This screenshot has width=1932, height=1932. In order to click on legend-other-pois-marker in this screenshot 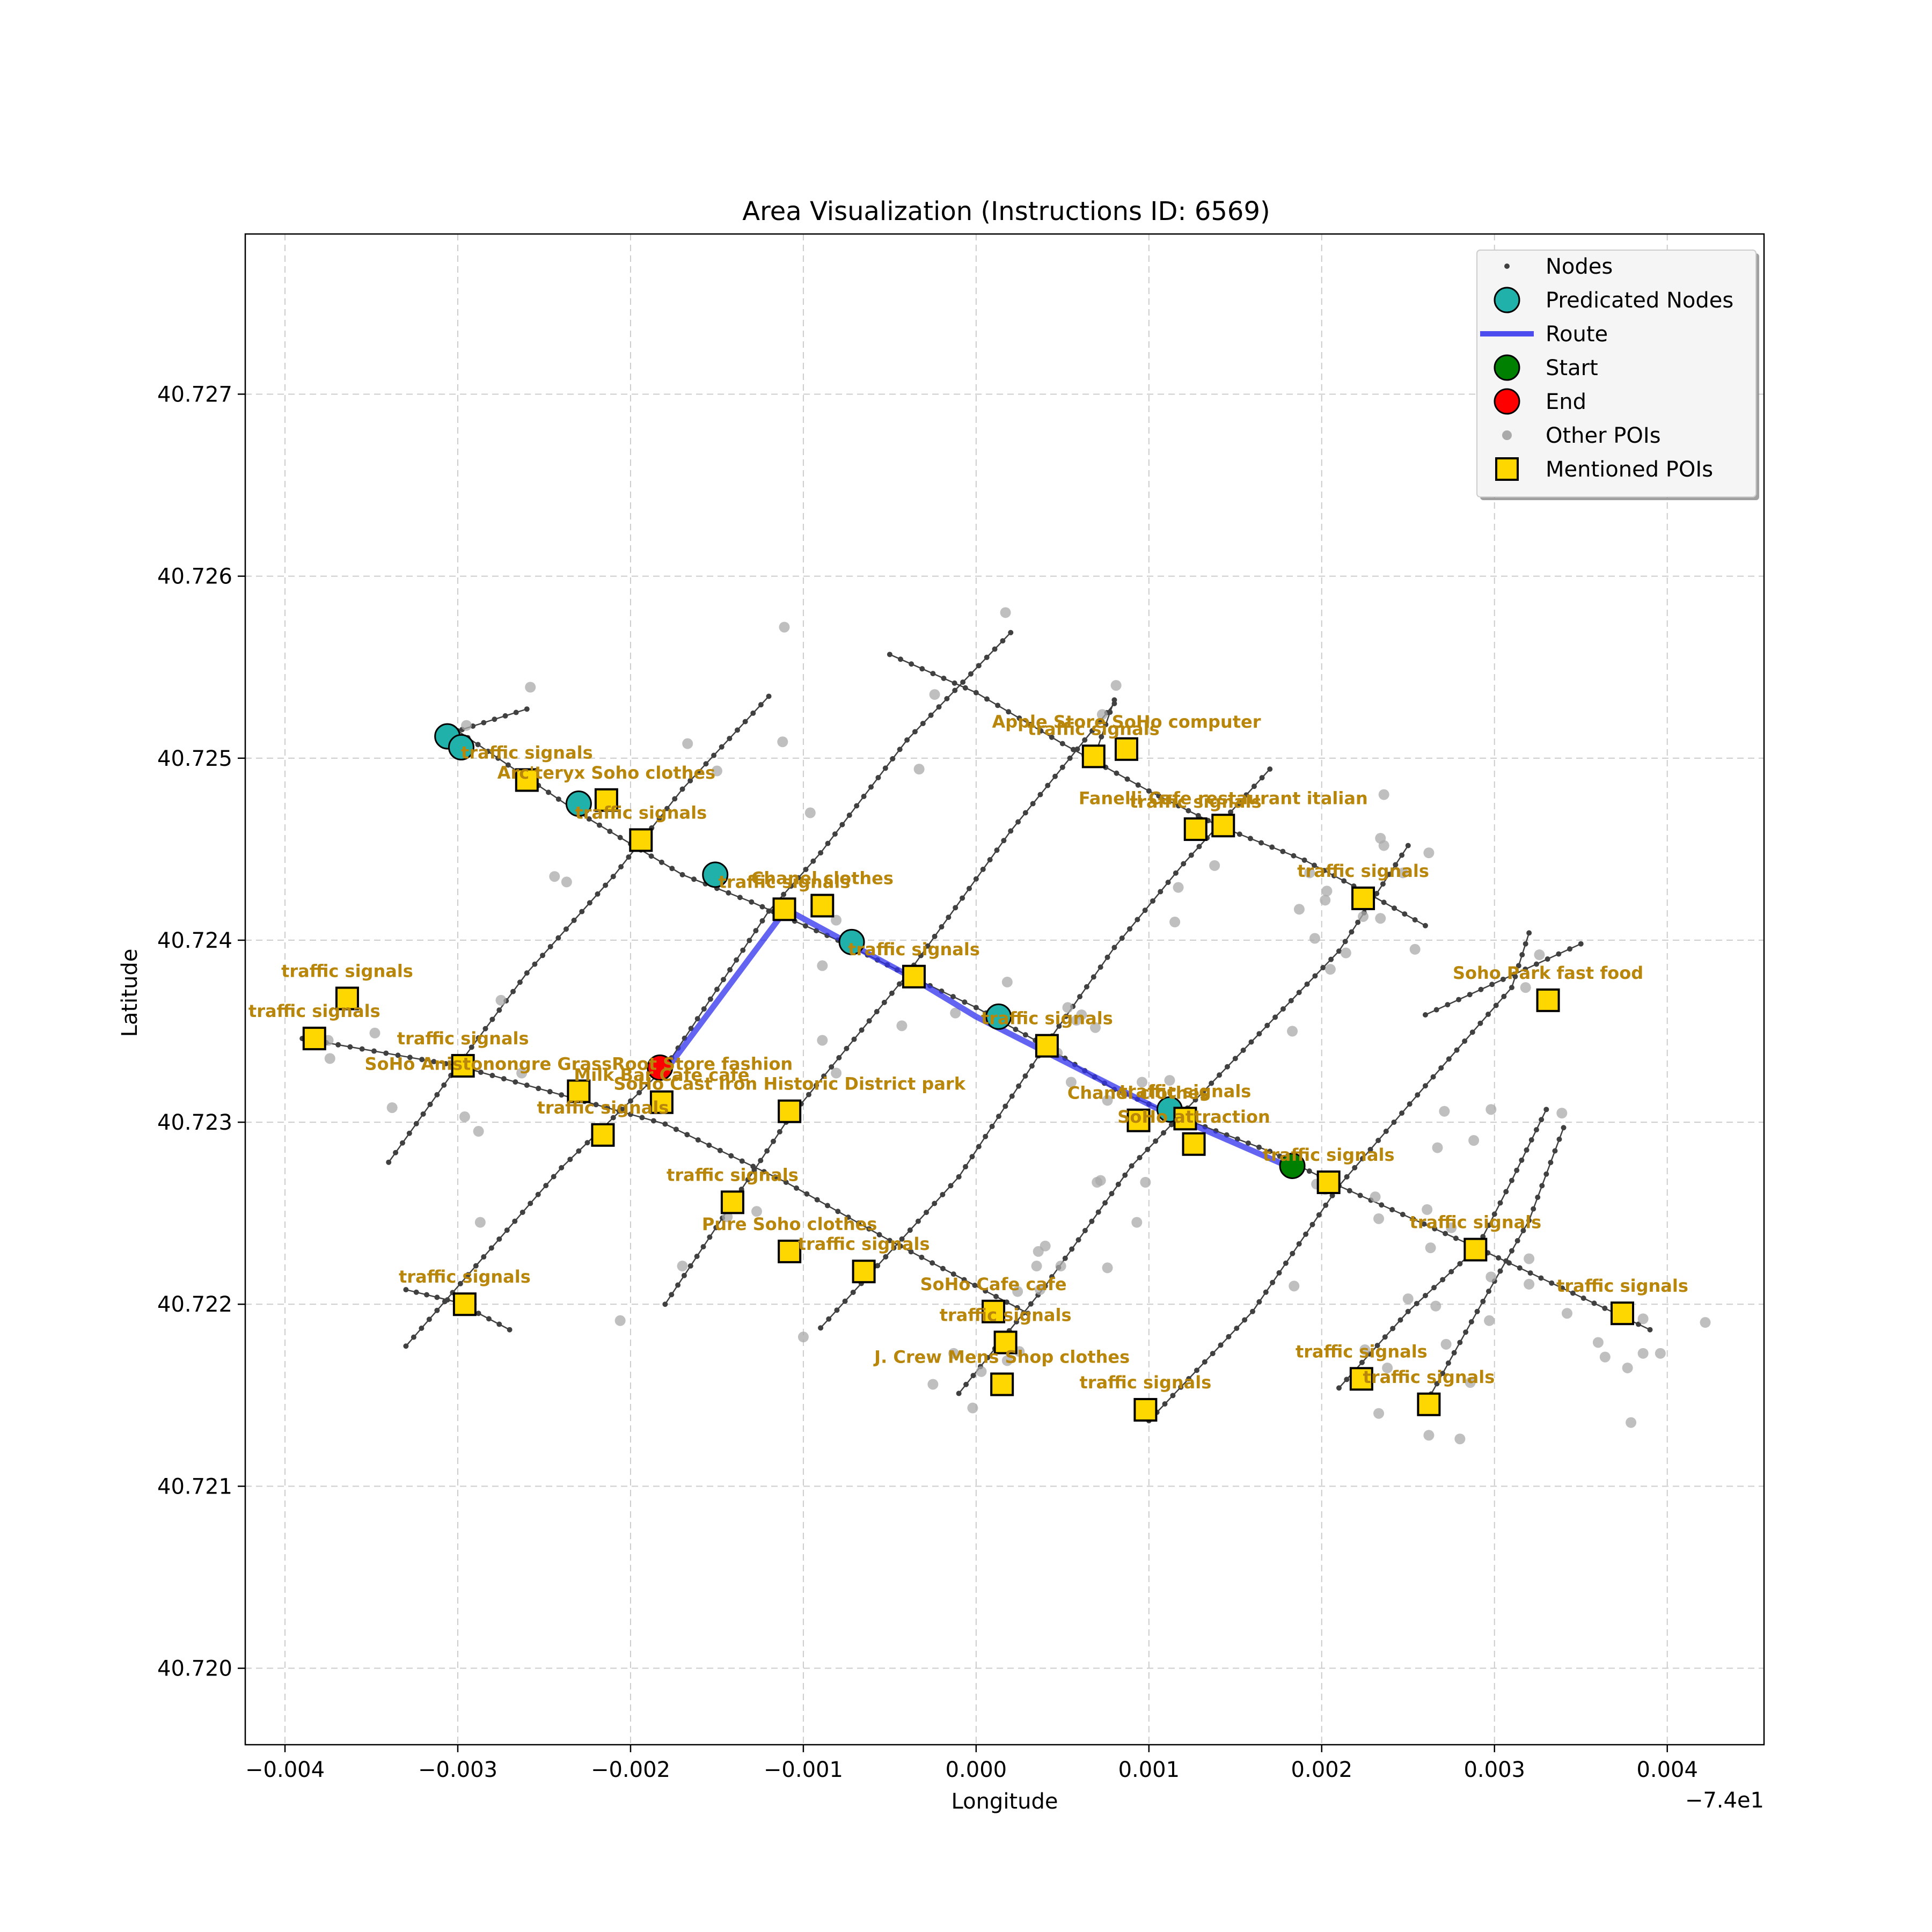, I will do `click(1507, 435)`.